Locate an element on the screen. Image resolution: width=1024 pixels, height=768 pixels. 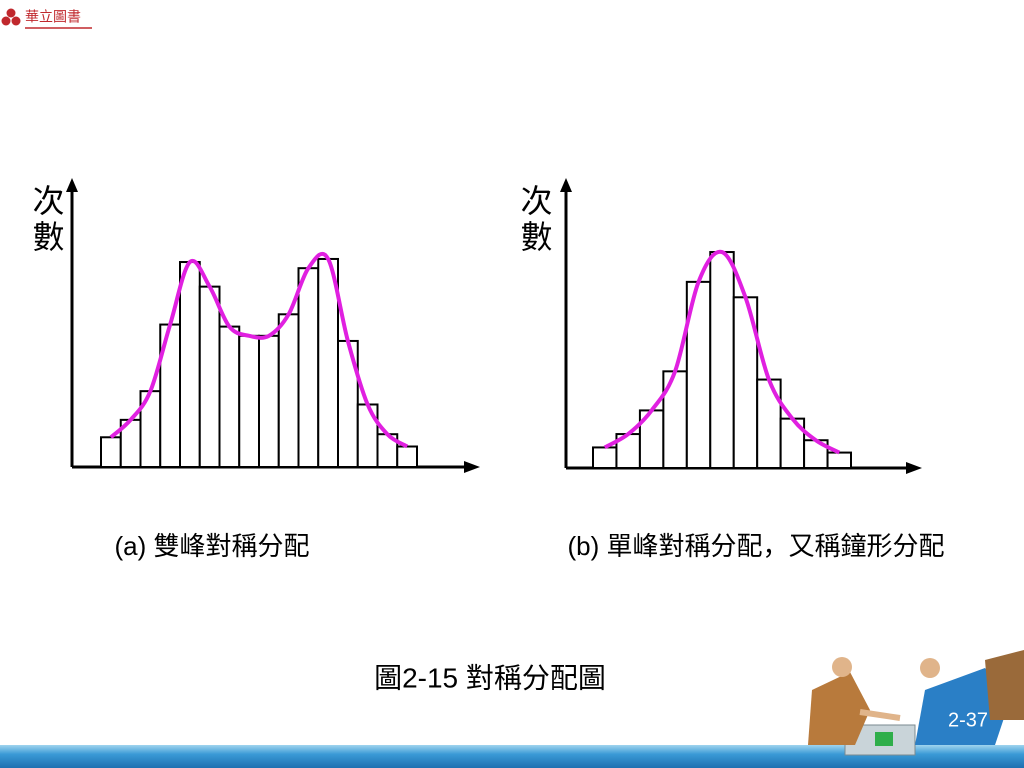
logo: 華立圖書 is located at coordinates (46, 18).